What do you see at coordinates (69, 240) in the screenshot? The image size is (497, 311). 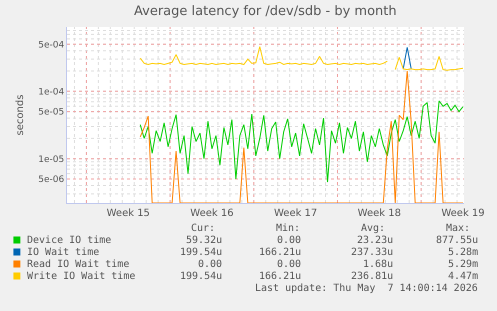 I see `legend-label: Device IO time` at bounding box center [69, 240].